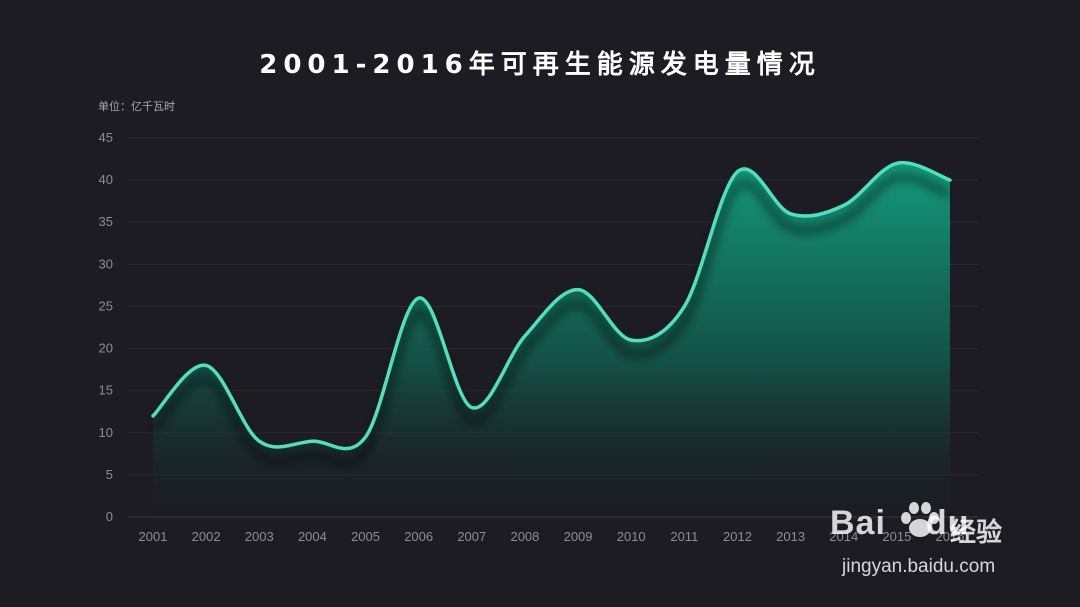  Describe the element at coordinates (365, 536) in the screenshot. I see `x-tick-label: 2005` at that location.